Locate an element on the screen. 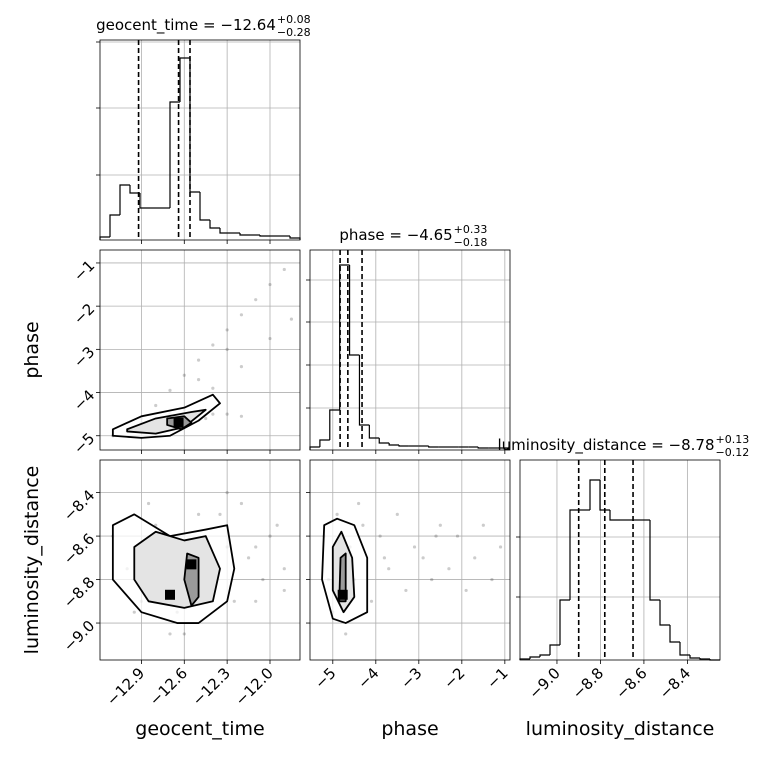 The height and width of the screenshot is (760, 760). title-upper-error: +0.13 is located at coordinates (733, 439).